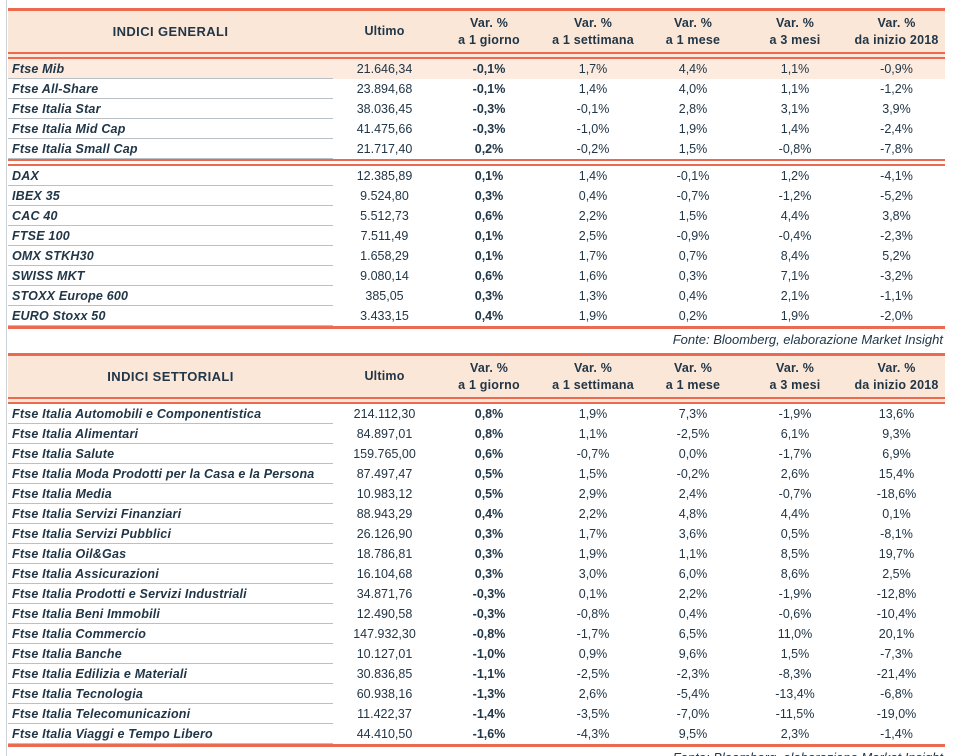 The height and width of the screenshot is (756, 953). What do you see at coordinates (693, 694) in the screenshot?
I see `var-1month-cell: -5,4%` at bounding box center [693, 694].